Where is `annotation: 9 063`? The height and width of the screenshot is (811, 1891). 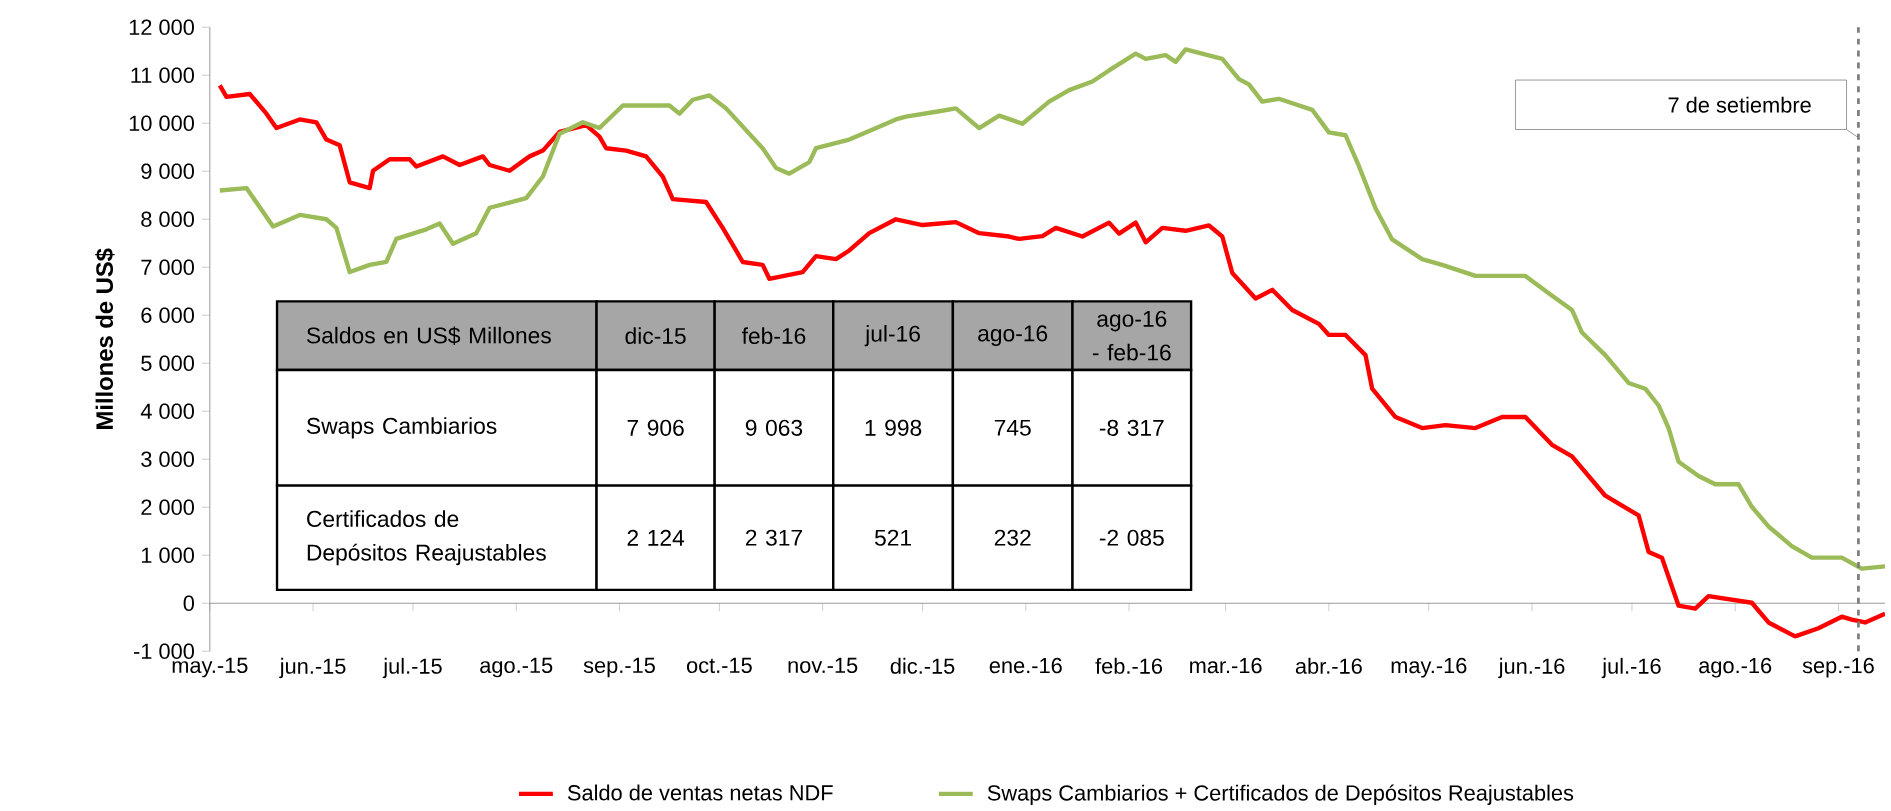 annotation: 9 063 is located at coordinates (774, 427).